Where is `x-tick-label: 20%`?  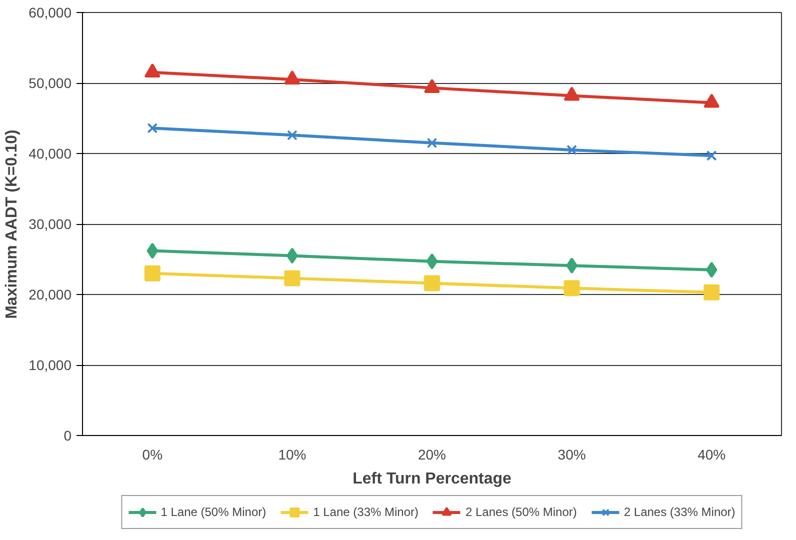
x-tick-label: 20% is located at coordinates (432, 454).